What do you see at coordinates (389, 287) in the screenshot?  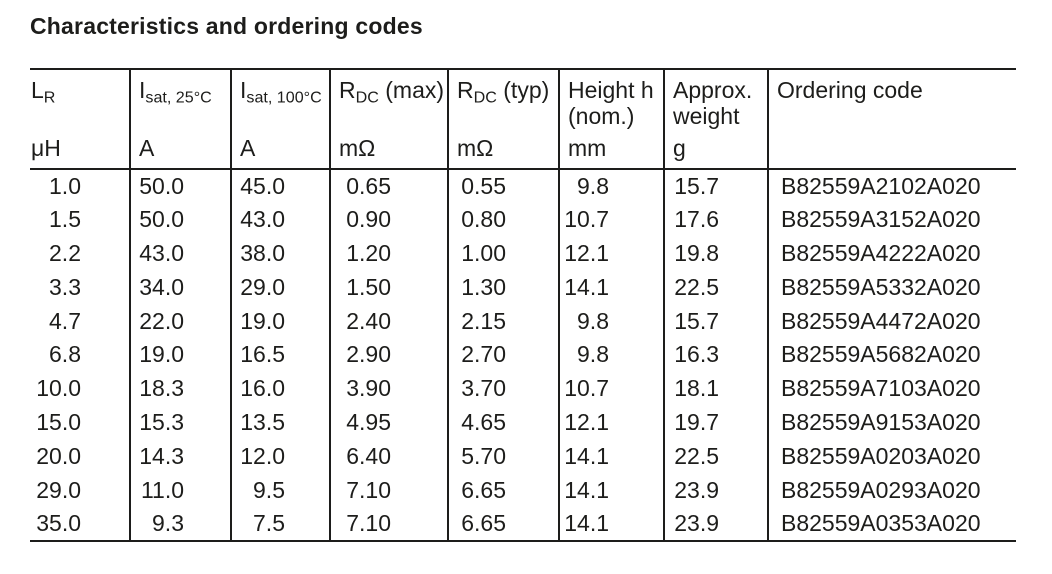 I see `cell-rdc_max: 1.50` at bounding box center [389, 287].